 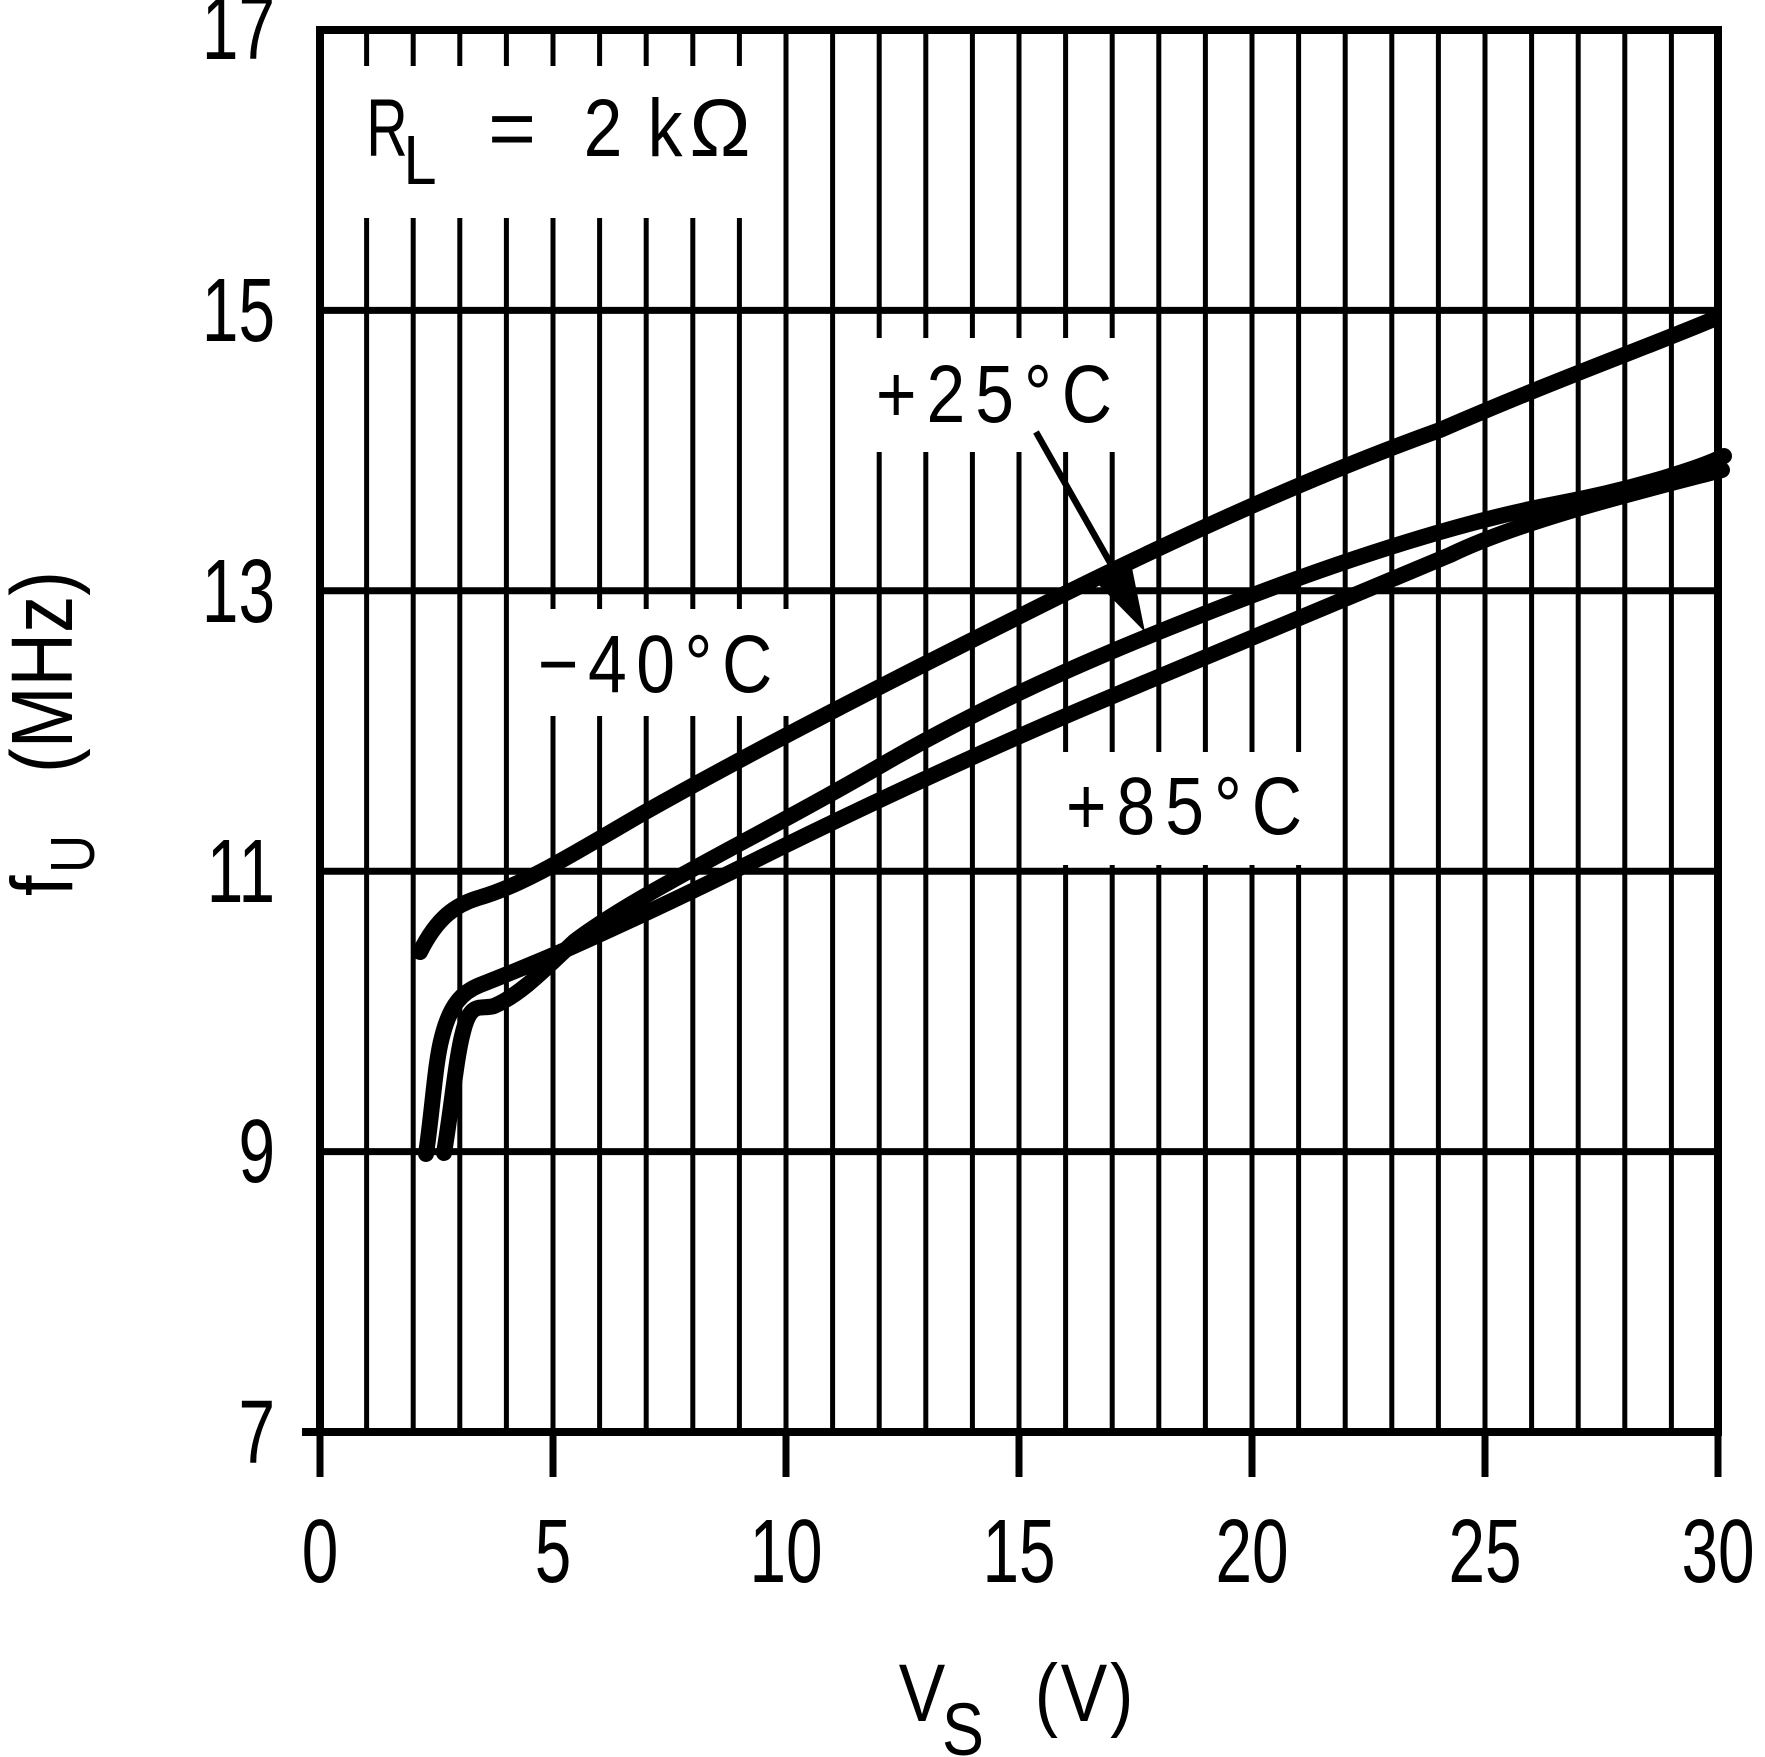 What do you see at coordinates (45, 672) in the screenshot?
I see `svg-text: (MHz)` at bounding box center [45, 672].